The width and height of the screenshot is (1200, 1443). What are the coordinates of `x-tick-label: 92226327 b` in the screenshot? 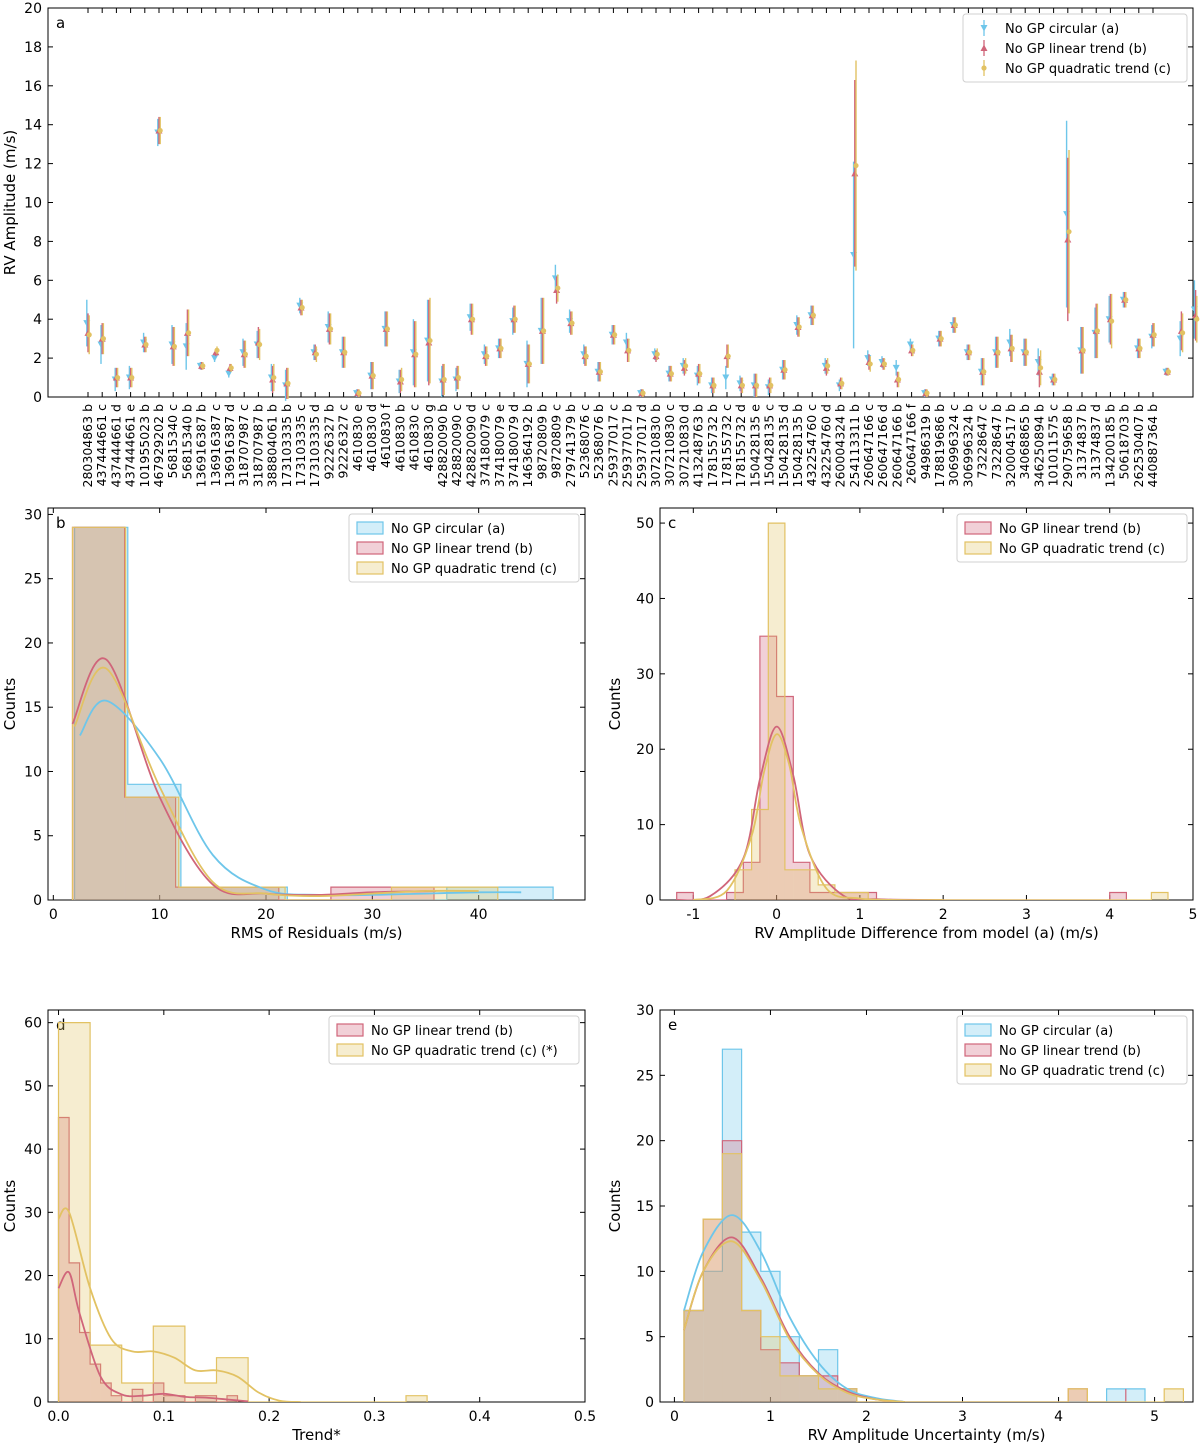 It's located at (328, 442).